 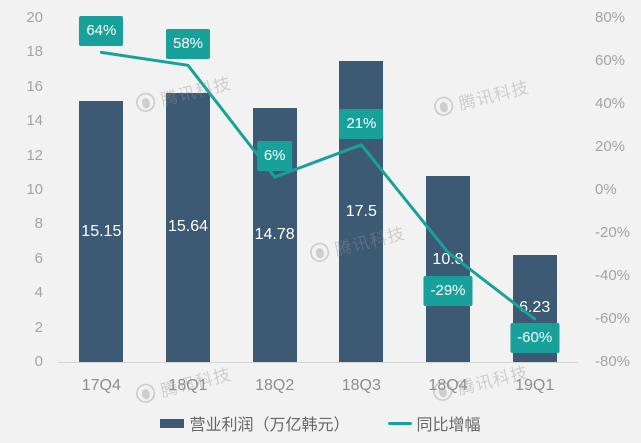 I want to click on bar-value-18Q4: 10.8, so click(x=448, y=260).